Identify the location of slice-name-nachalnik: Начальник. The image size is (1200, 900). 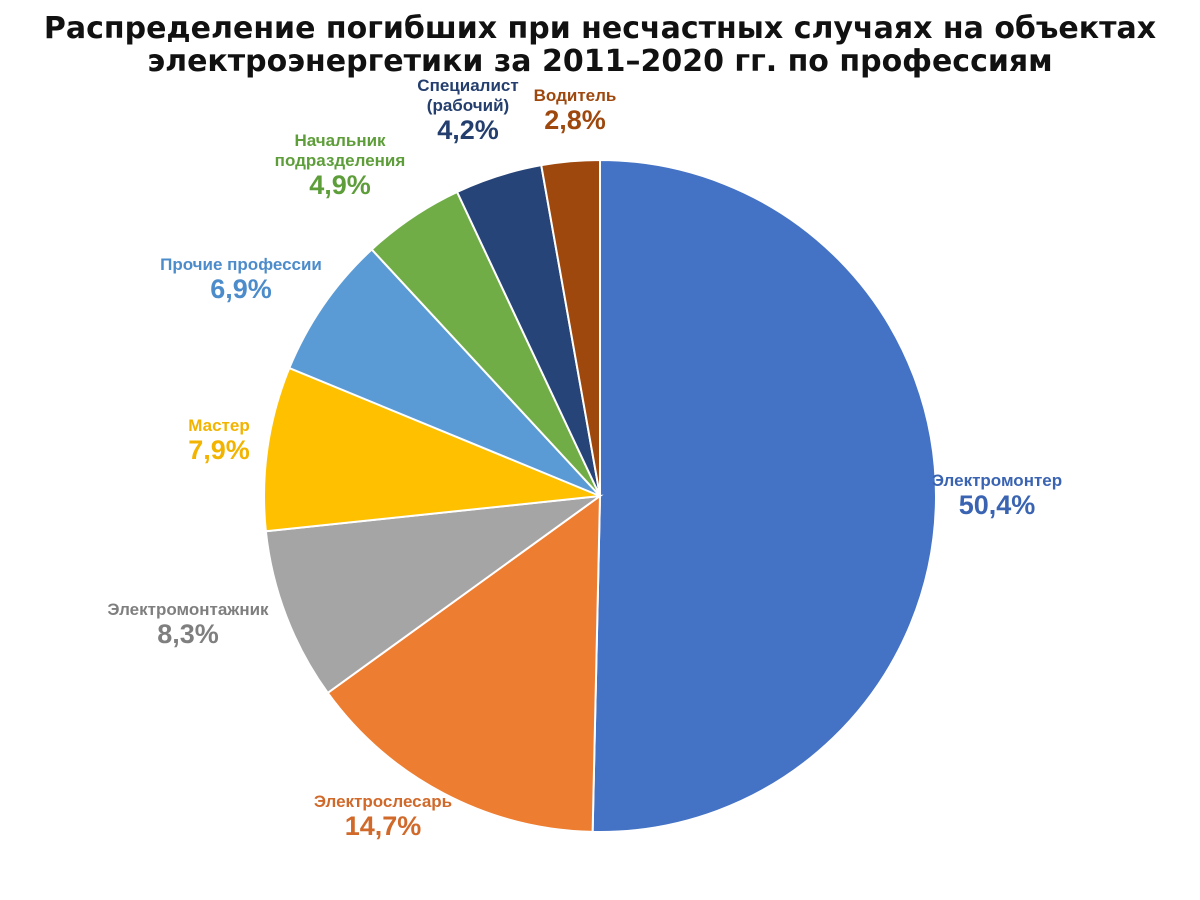
(340, 140).